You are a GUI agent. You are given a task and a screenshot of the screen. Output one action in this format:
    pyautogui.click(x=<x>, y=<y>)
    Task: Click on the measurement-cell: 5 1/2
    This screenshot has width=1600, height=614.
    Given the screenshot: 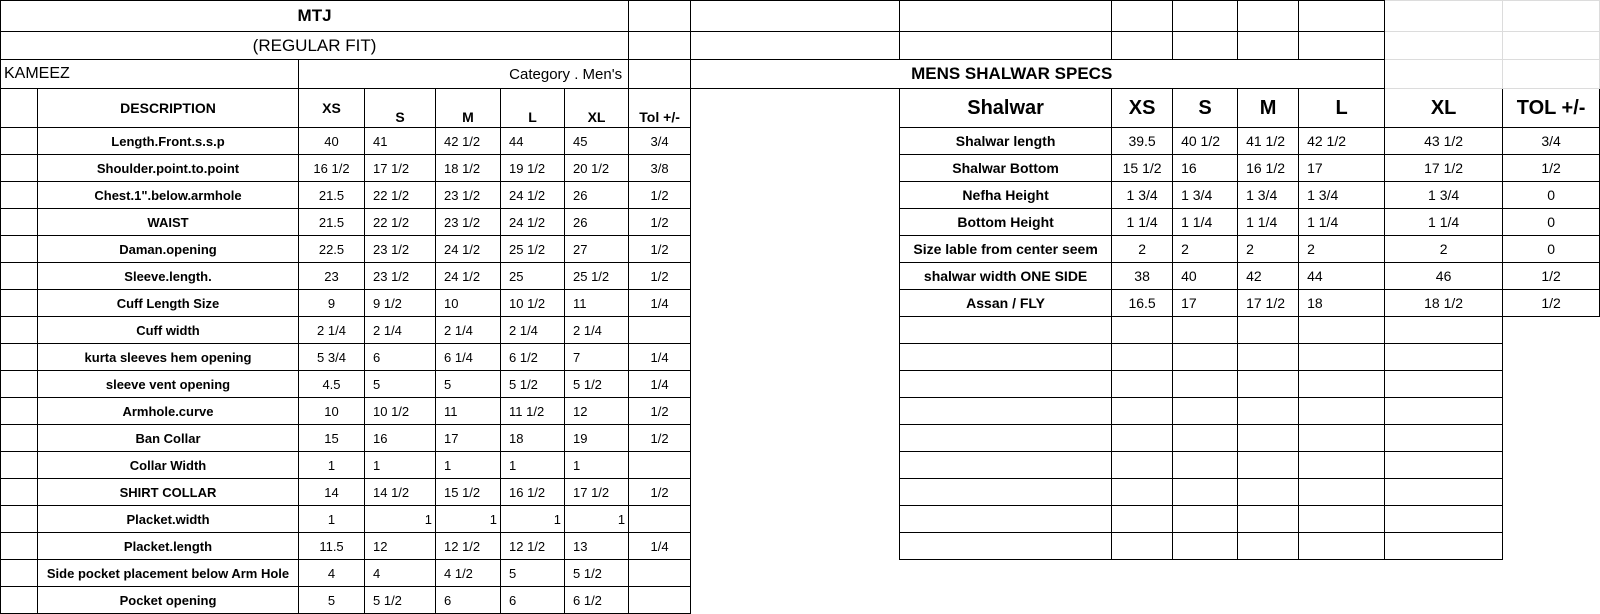 What is the action you would take?
    pyautogui.click(x=400, y=600)
    